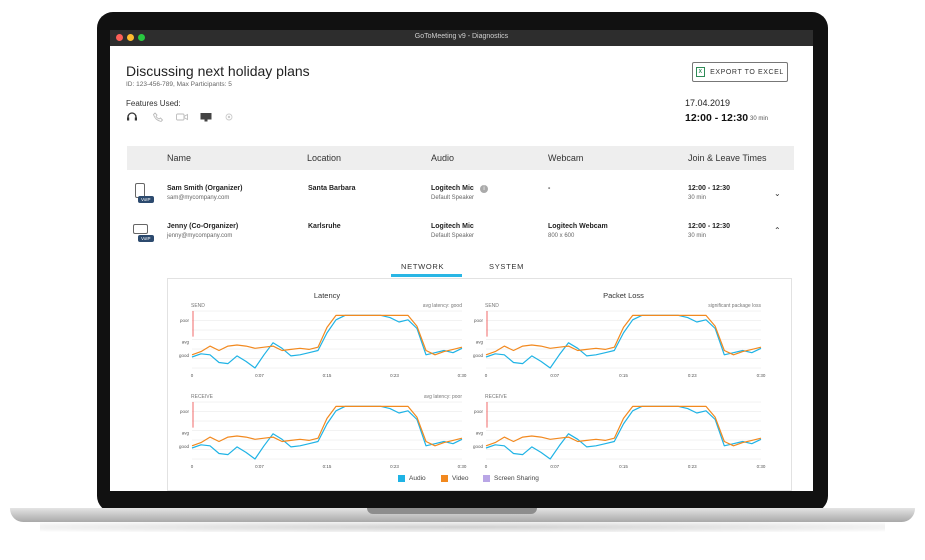 This screenshot has width=925, height=560. What do you see at coordinates (462, 527) in the screenshot?
I see `laptop-shadow` at bounding box center [462, 527].